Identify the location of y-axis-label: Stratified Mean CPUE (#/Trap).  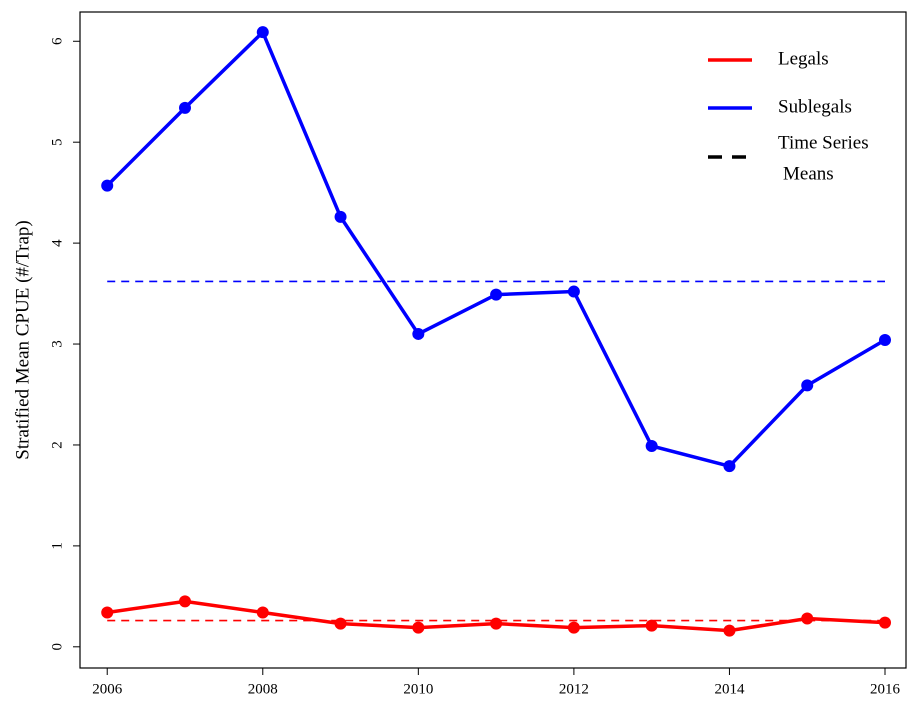
(22, 339).